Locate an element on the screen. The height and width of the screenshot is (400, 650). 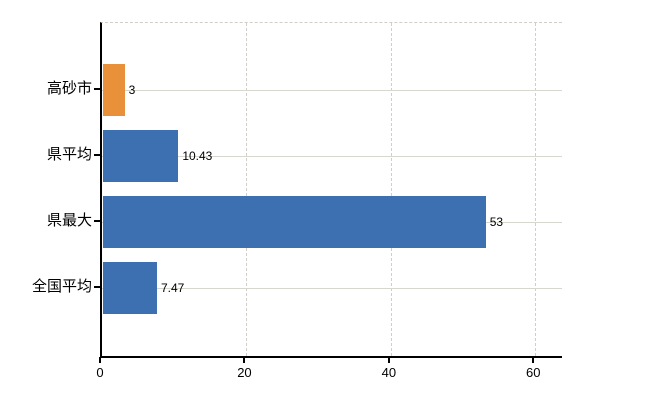
value-label: 53 is located at coordinates (496, 222).